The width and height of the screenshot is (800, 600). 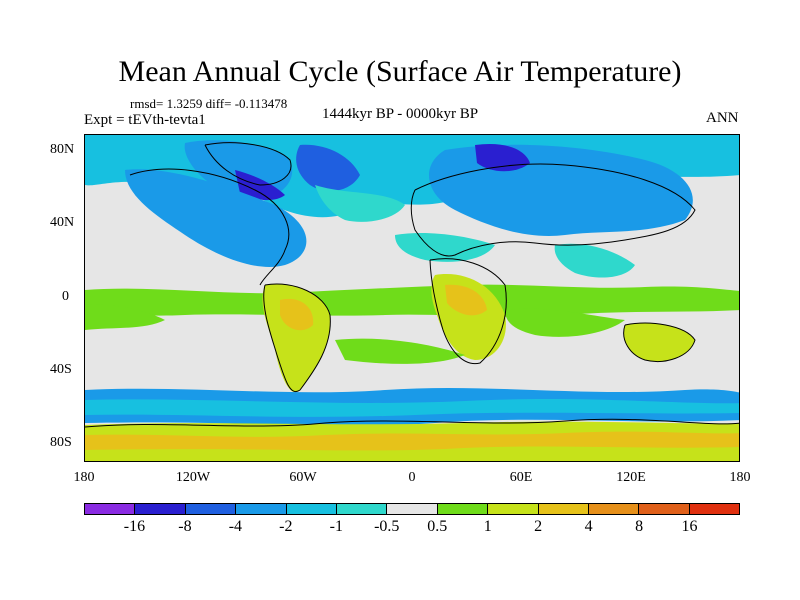 What do you see at coordinates (209, 103) in the screenshot?
I see `stats-text: rmsd= 1.3259 diff= -0.113478` at bounding box center [209, 103].